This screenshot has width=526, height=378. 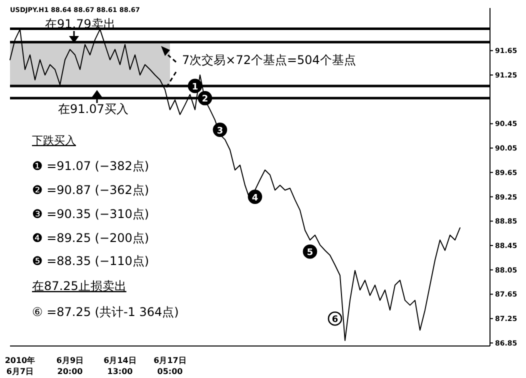 I want to click on annotation: ❺ =88.35 (−110点), so click(x=91, y=261).